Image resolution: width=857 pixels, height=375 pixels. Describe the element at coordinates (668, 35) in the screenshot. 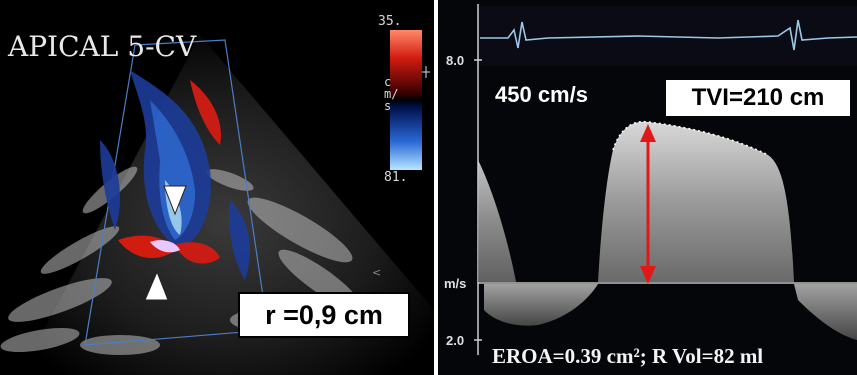

I see `ecg-trace` at that location.